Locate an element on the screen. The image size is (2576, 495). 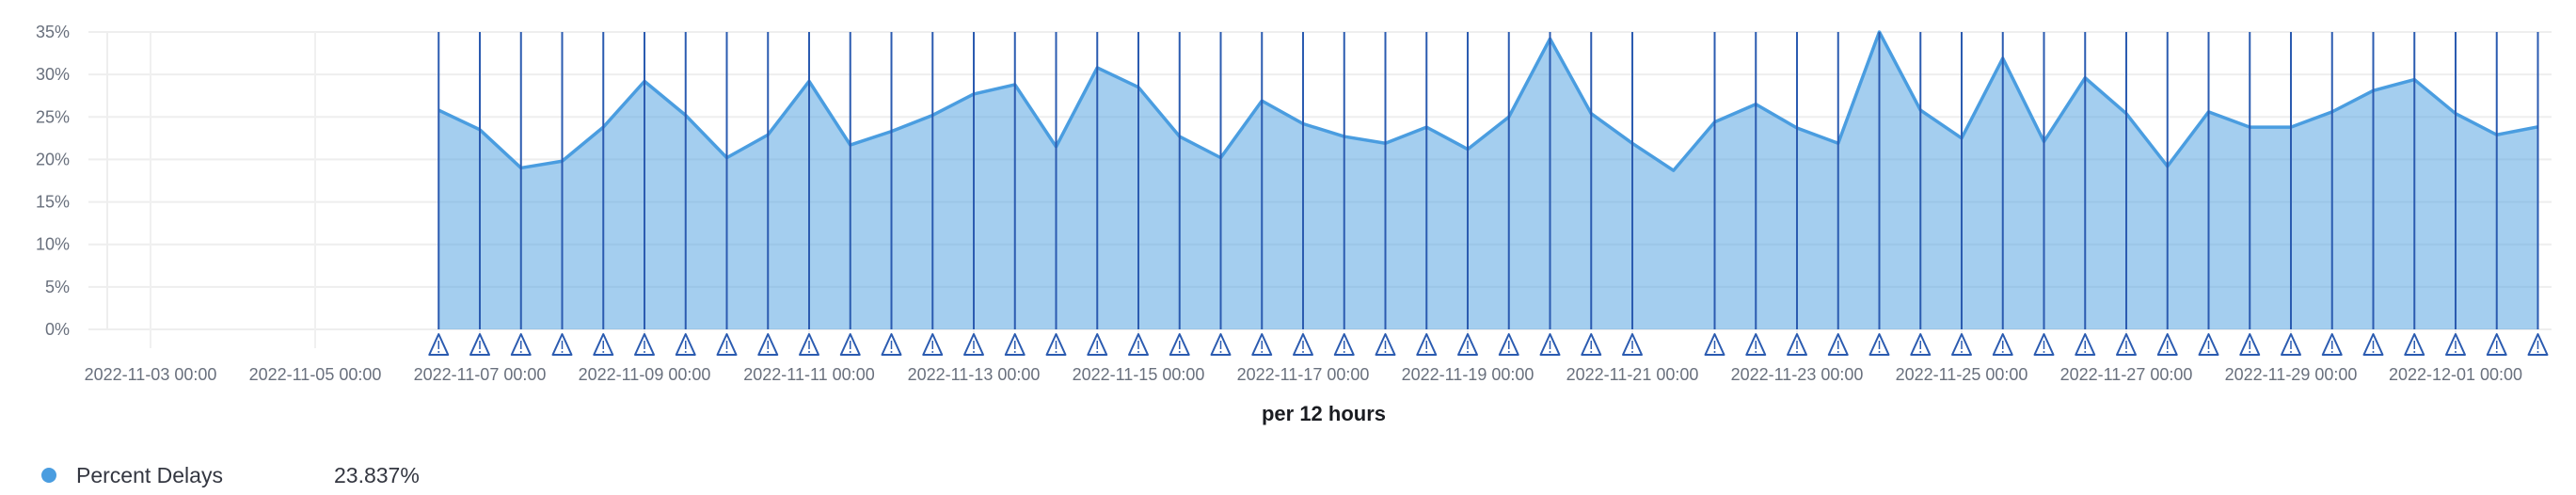
x-tick-label: 2022-11-21 00:00 is located at coordinates (1632, 374).